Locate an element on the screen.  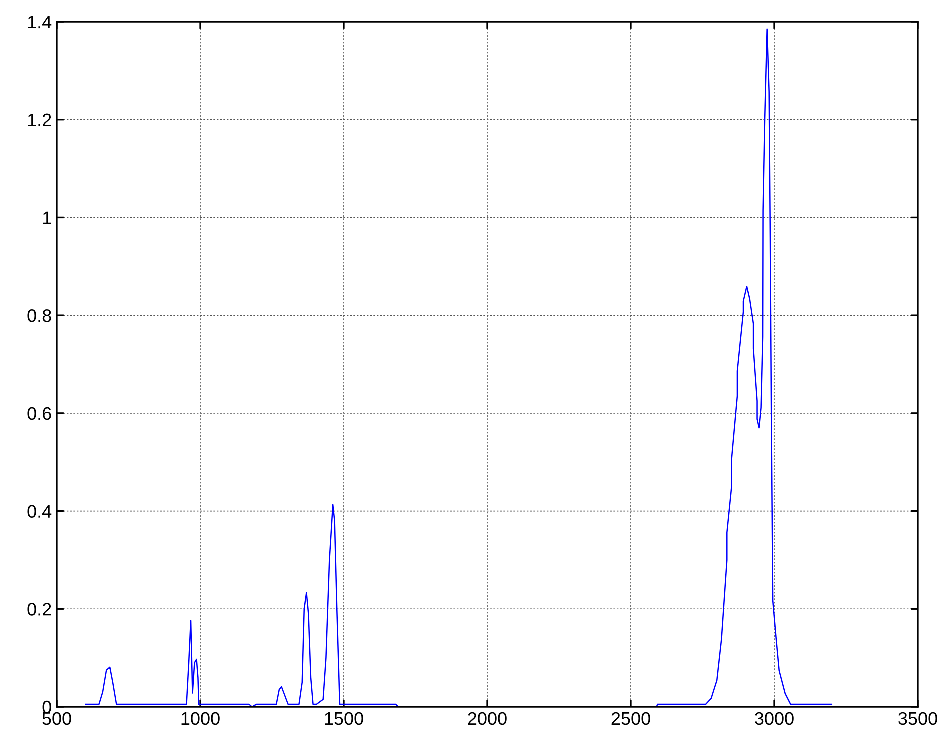
x-tick-label: 1000 is located at coordinates (201, 719).